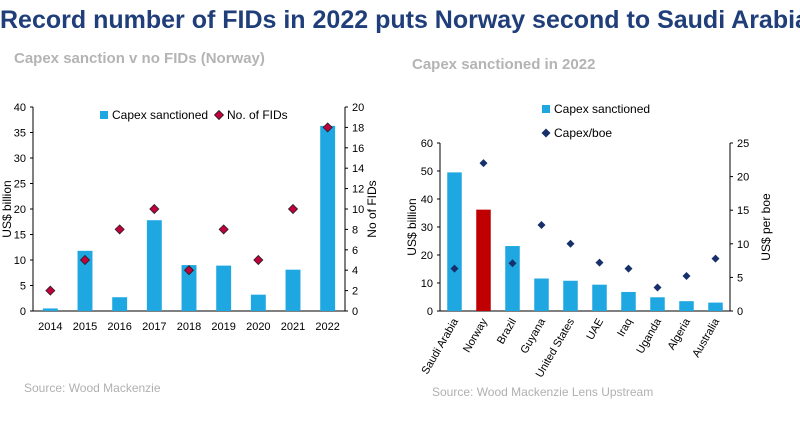 The height and width of the screenshot is (424, 800). I want to click on left-y2-tick-label: 18, so click(358, 128).